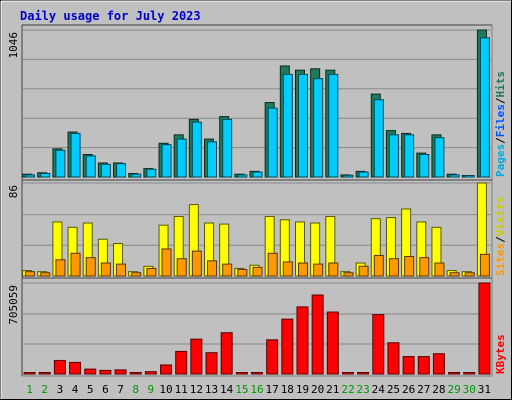 This screenshot has height=400, width=512. What do you see at coordinates (500, 120) in the screenshot?
I see `legend-item: Files` at bounding box center [500, 120].